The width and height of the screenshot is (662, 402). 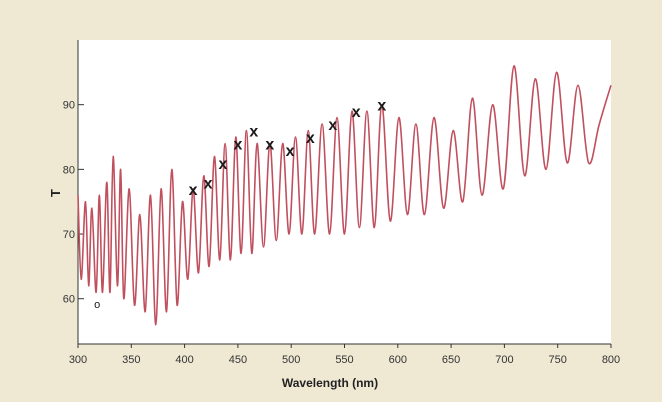 I want to click on x-tick-label-400: 400, so click(x=184, y=360).